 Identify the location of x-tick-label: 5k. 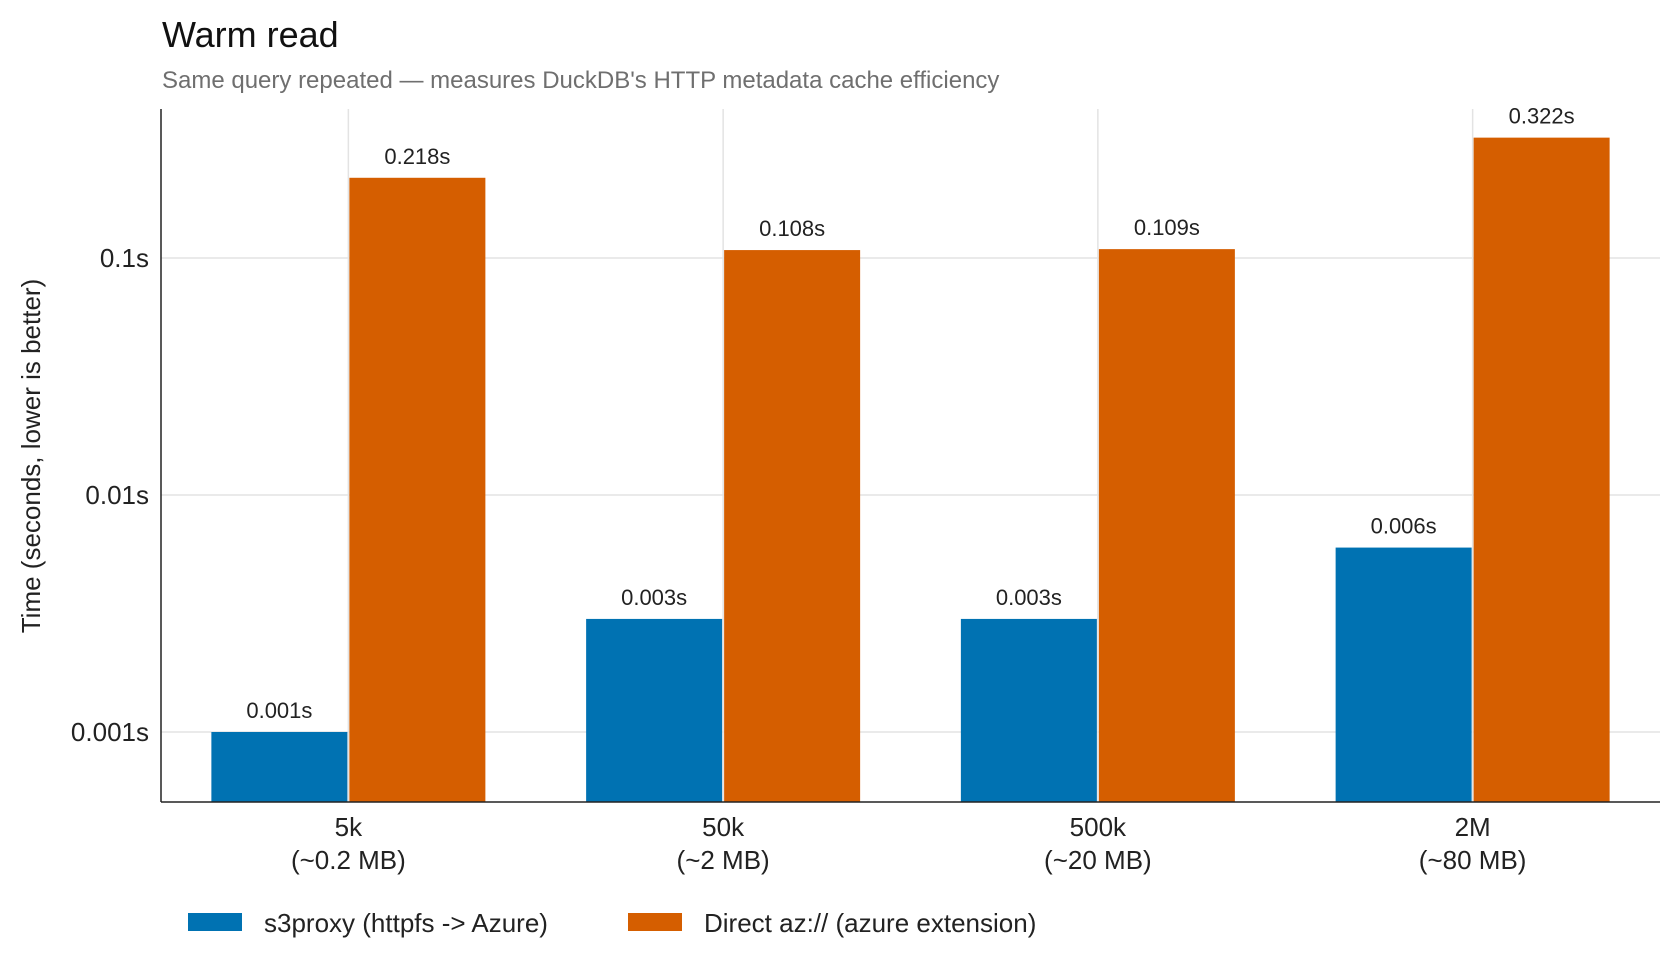
(349, 827).